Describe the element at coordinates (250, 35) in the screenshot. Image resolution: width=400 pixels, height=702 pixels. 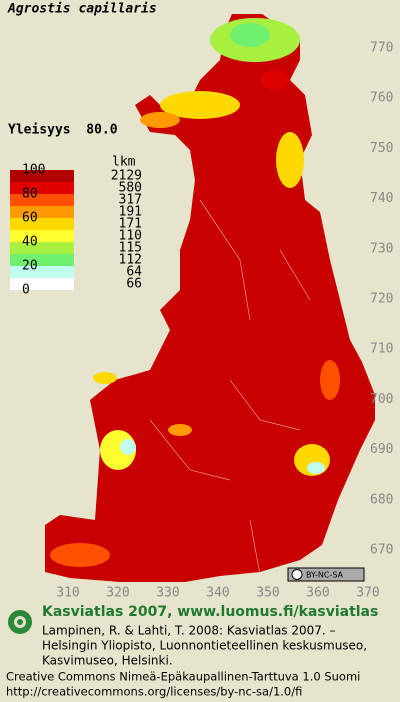
I see `region-green` at that location.